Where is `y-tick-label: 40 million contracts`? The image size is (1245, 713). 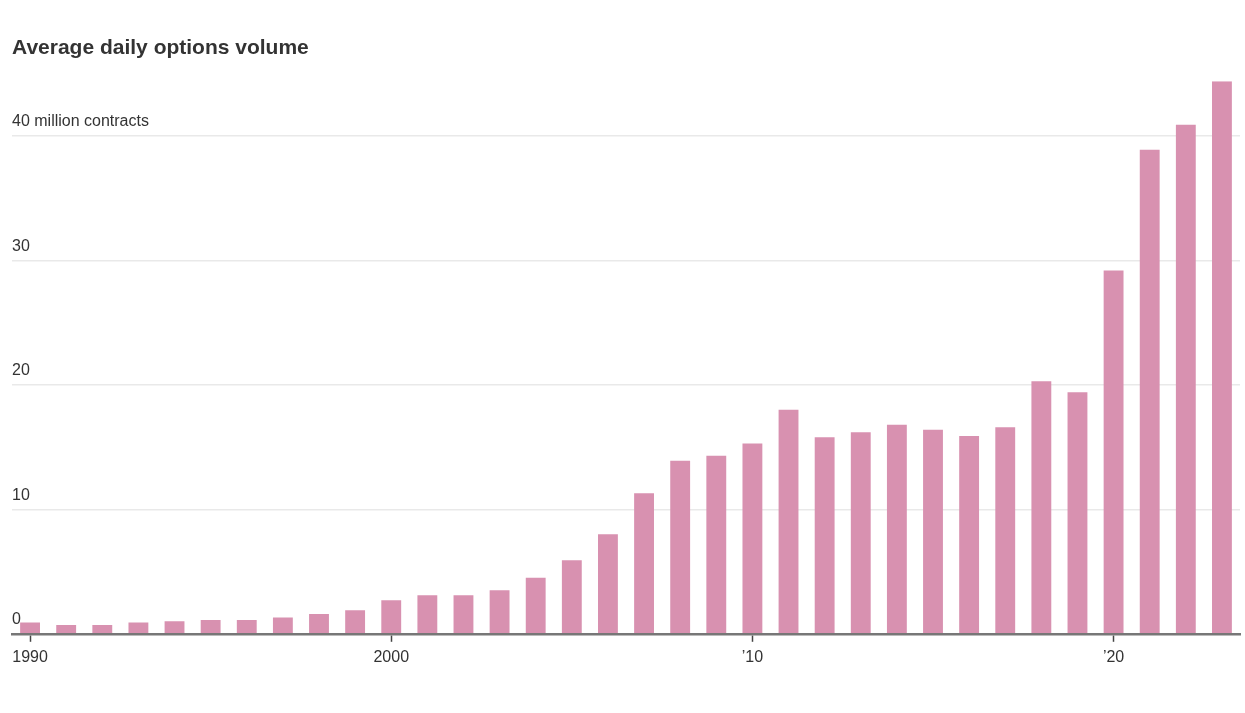 y-tick-label: 40 million contracts is located at coordinates (80, 121).